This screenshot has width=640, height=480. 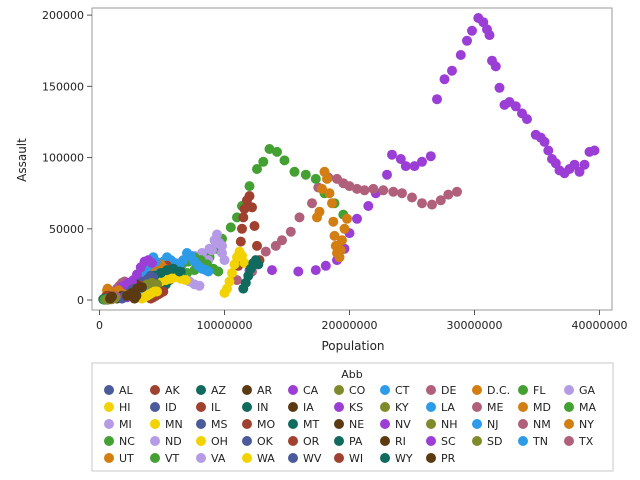 What do you see at coordinates (356, 407) in the screenshot?
I see `legend-label: KS` at bounding box center [356, 407].